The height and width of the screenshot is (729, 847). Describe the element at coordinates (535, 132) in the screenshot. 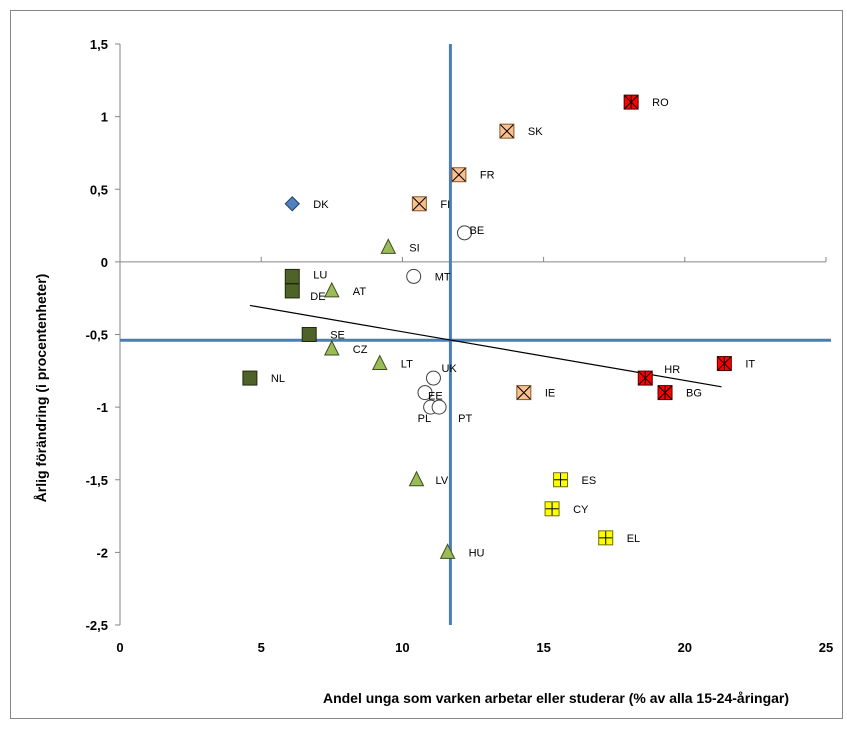

I see `label-sk: SK` at that location.